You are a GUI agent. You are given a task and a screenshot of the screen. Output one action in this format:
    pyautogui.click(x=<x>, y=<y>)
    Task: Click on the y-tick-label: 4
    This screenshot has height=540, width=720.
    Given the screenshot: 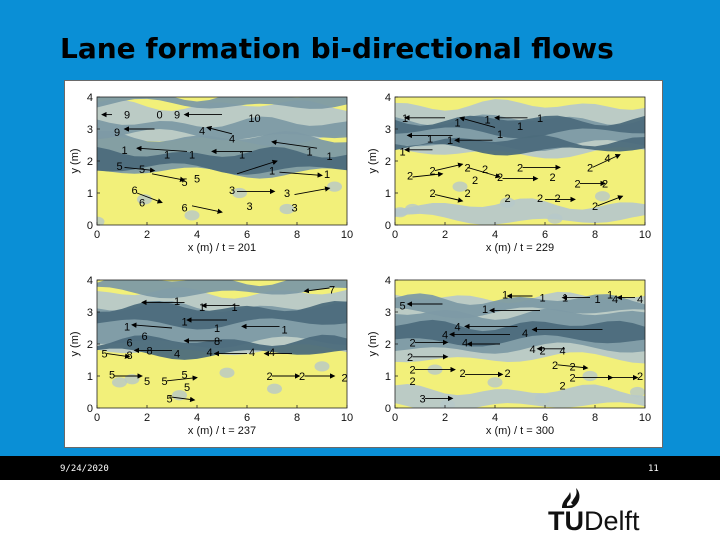 What is the action you would take?
    pyautogui.click(x=388, y=98)
    